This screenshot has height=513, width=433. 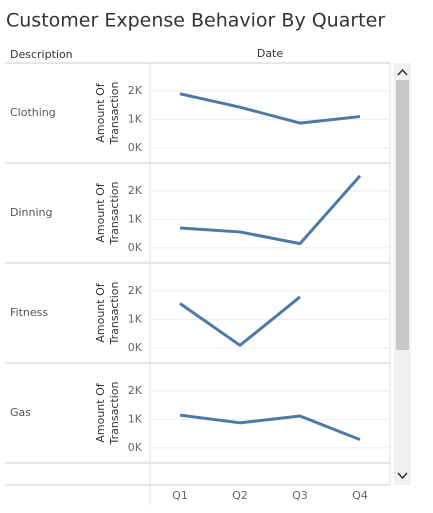 I want to click on scrollbar, so click(x=402, y=274).